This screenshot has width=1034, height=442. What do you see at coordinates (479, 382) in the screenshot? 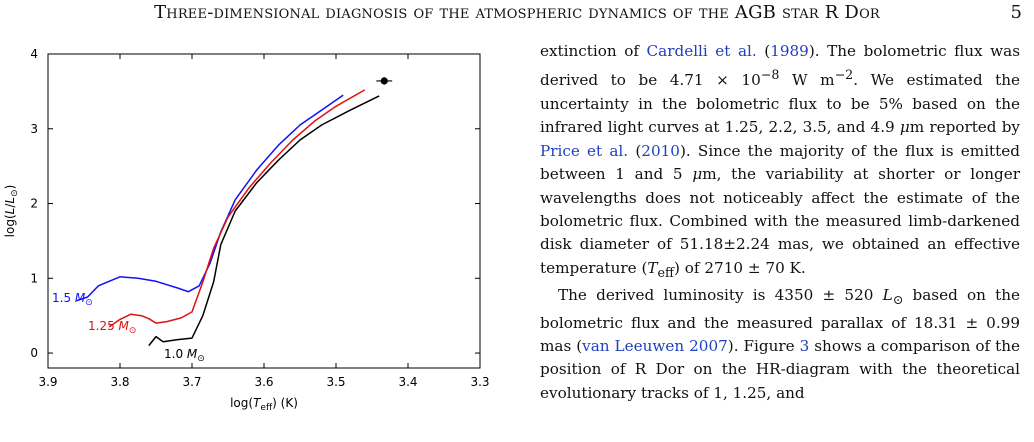
I see `x-tick-label: 3.3` at bounding box center [479, 382].